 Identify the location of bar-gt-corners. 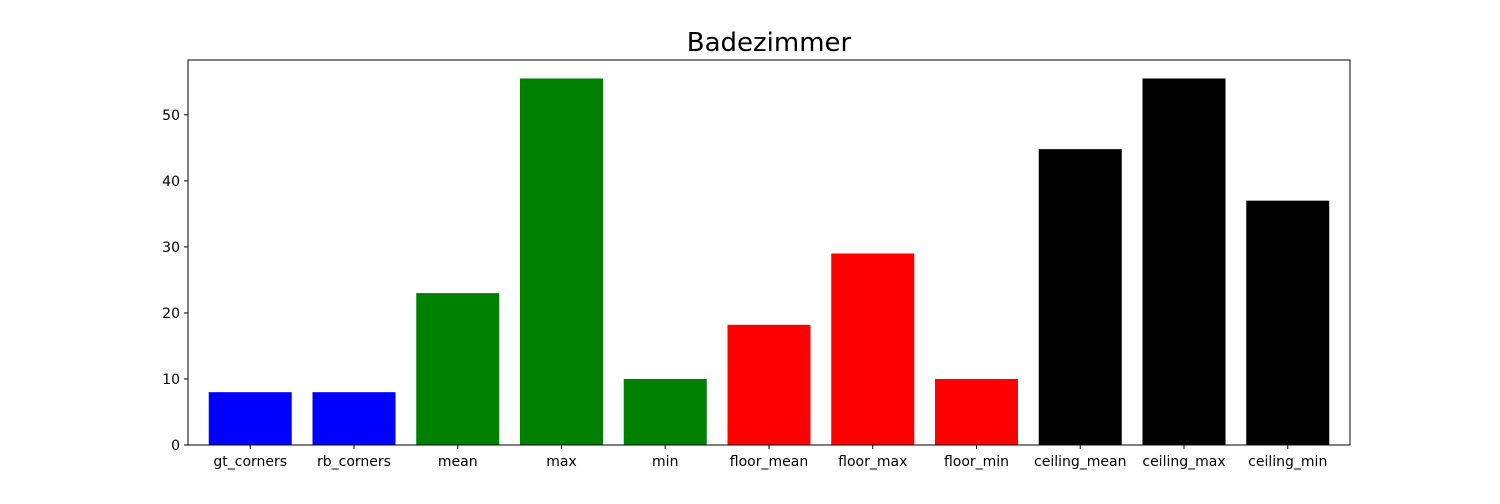
(250, 418).